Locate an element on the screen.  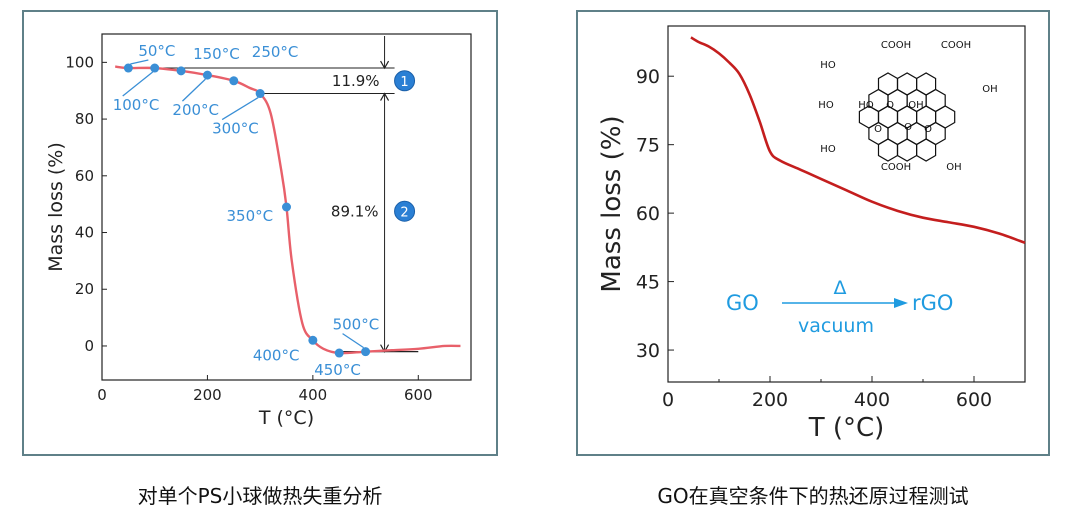
scheme-reactant: GO is located at coordinates (742, 303).